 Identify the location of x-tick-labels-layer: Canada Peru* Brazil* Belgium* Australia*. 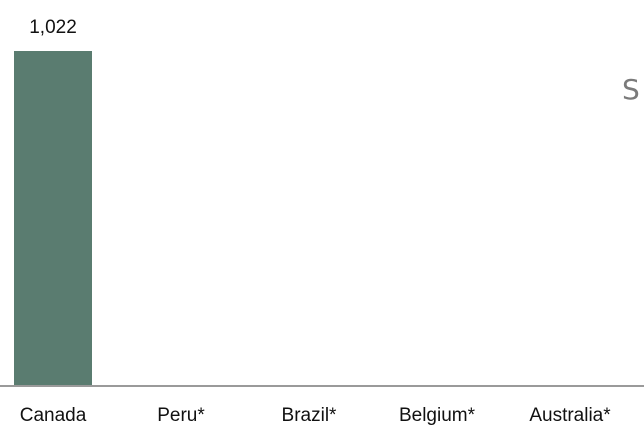
(316, 415).